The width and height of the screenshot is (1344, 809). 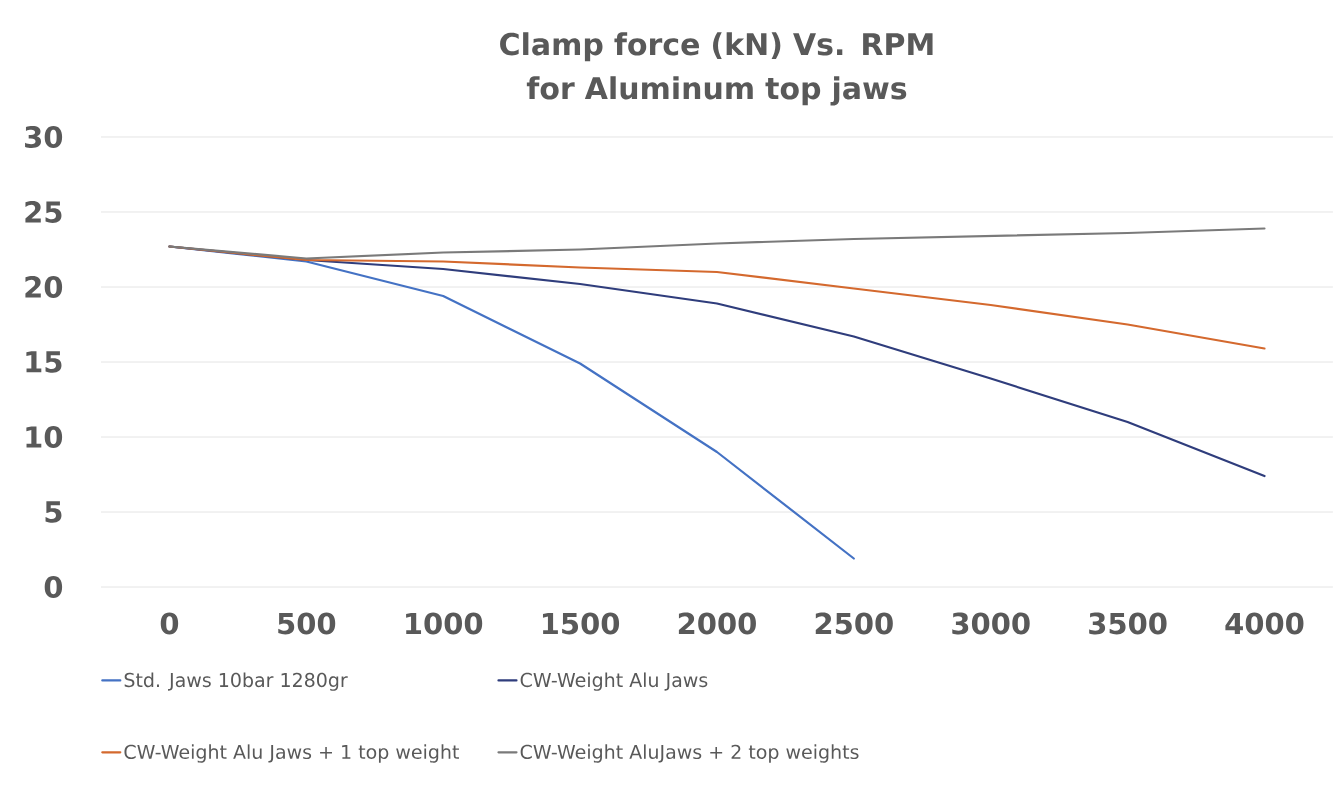 I want to click on x-tick-label: 3000, so click(x=991, y=623).